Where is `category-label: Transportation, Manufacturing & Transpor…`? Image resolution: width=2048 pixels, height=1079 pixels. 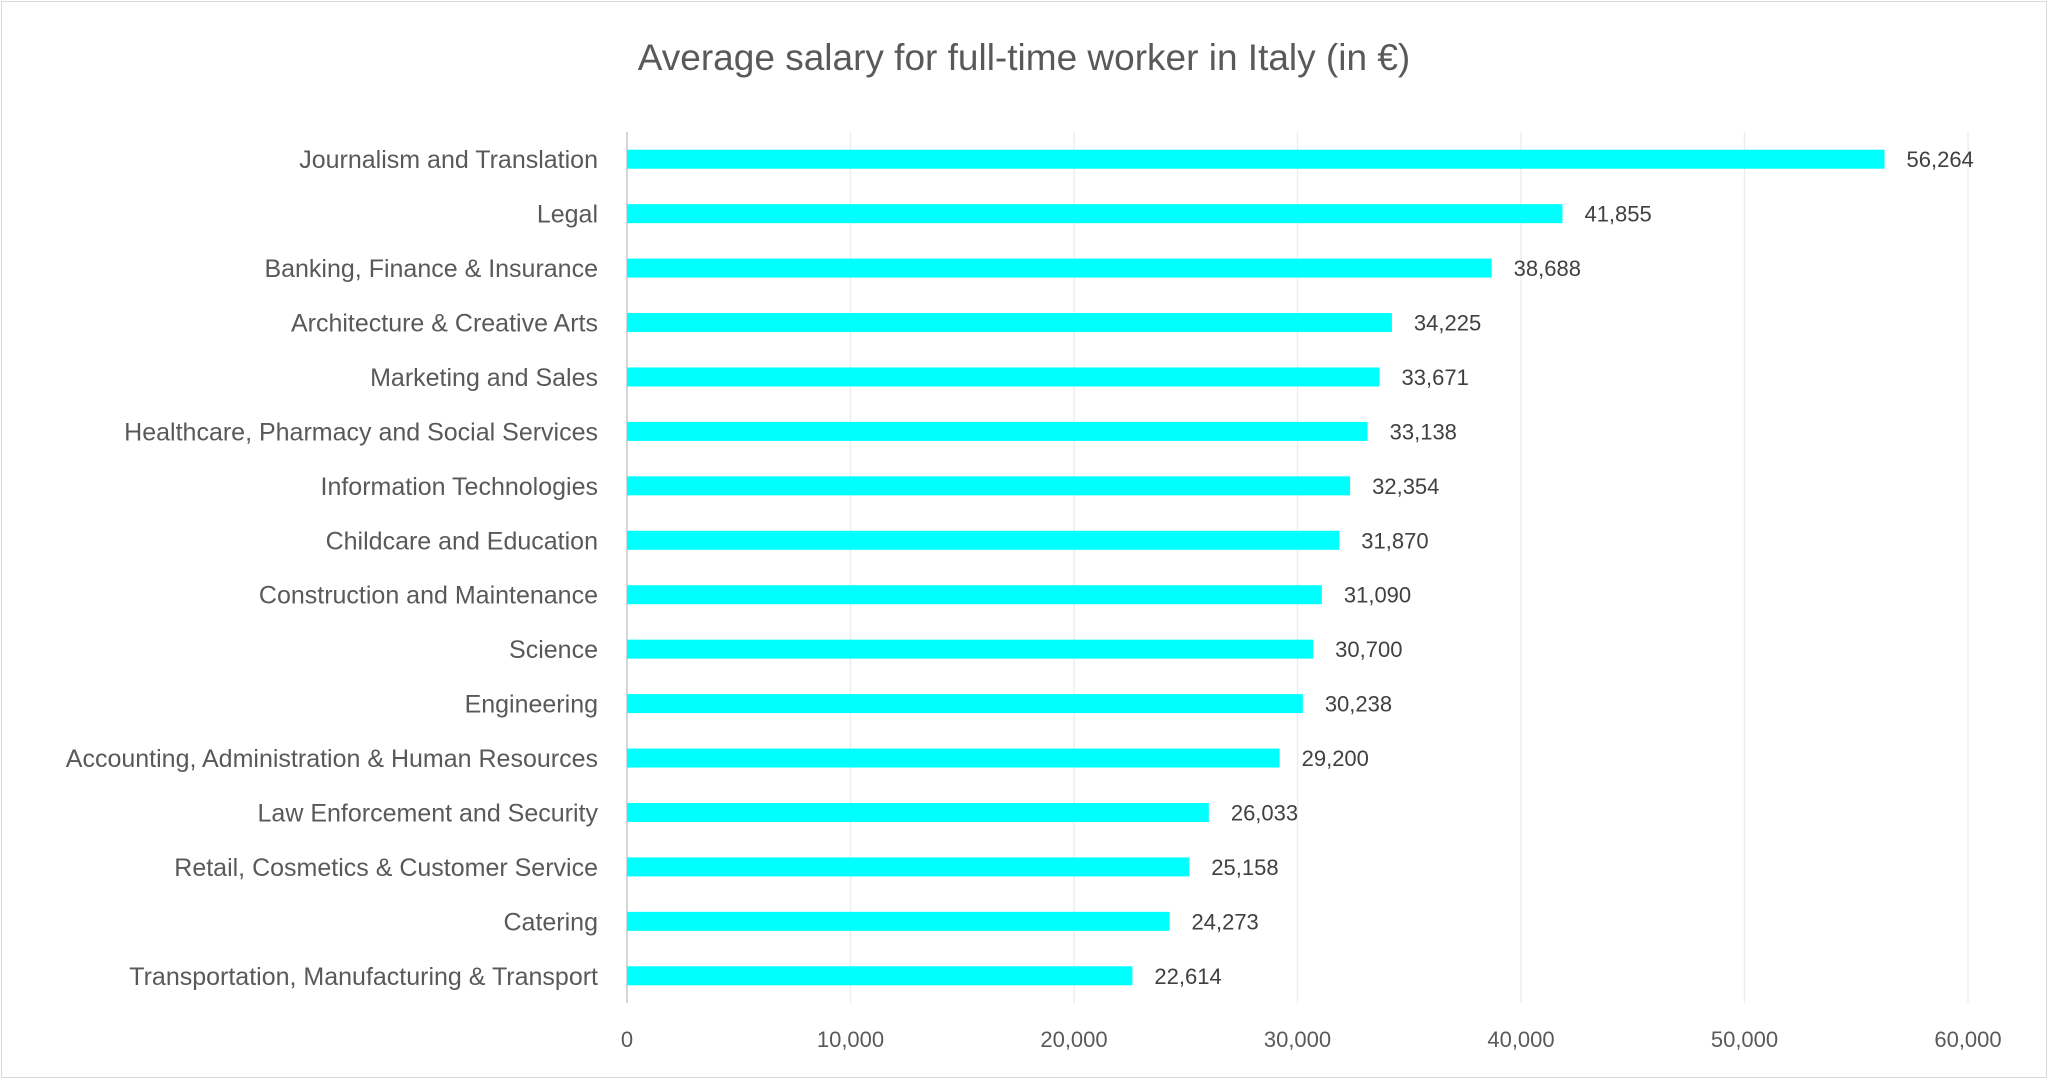
category-label: Transportation, Manufacturing & Transpor… is located at coordinates (363, 977).